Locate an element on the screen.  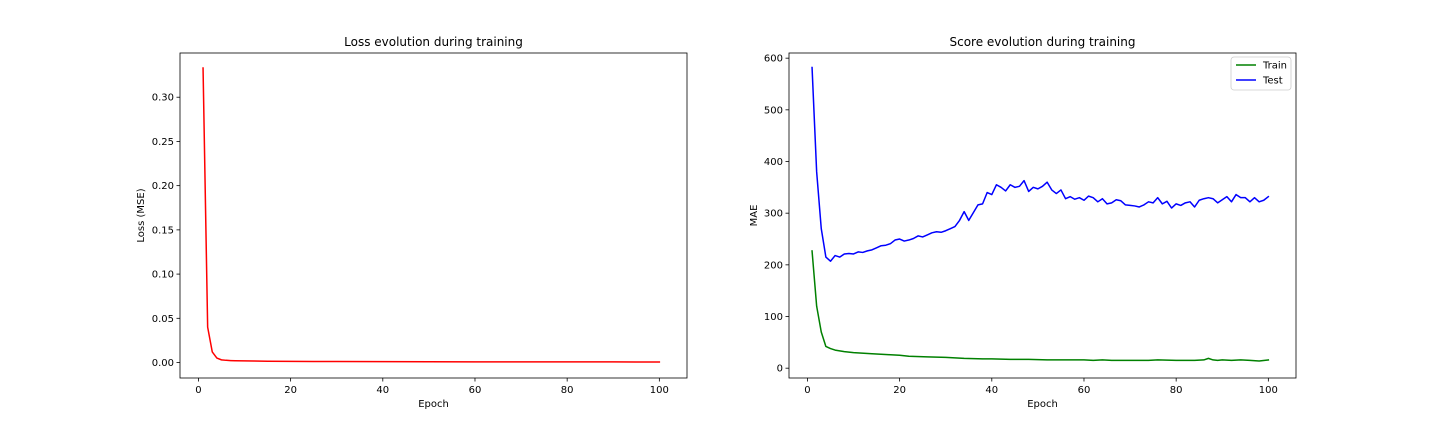
loss-chart-ytick-label: 0.05 is located at coordinates (163, 319).